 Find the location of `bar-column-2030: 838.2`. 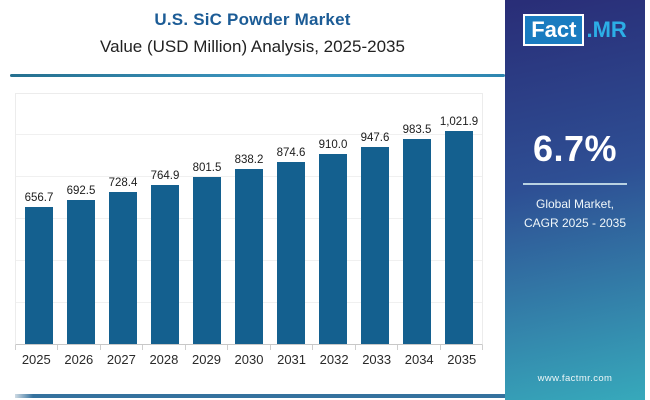

bar-column-2030: 838.2 is located at coordinates (249, 249).